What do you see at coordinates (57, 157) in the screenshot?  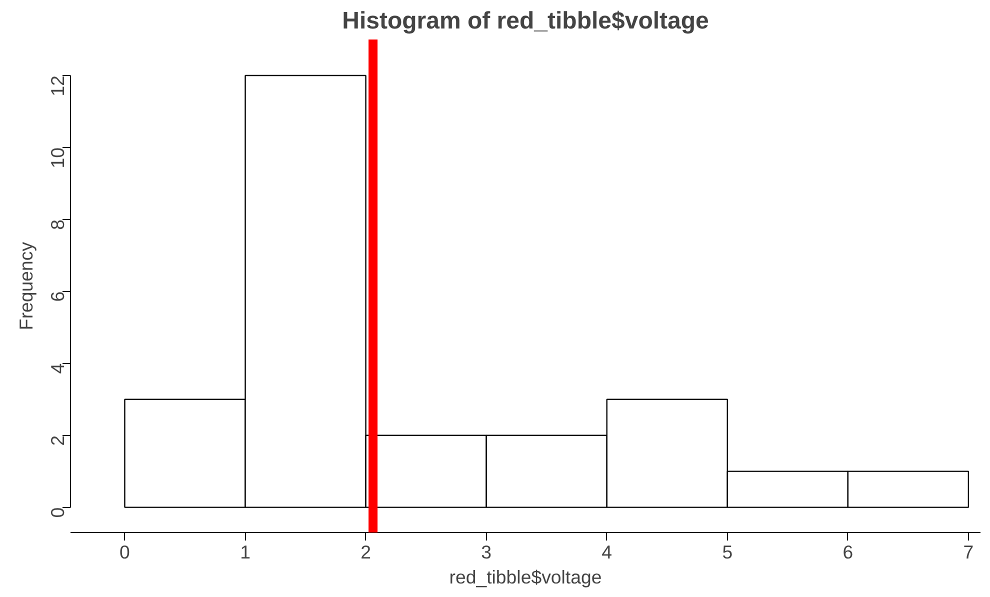 I see `y-tick-label: 10` at bounding box center [57, 157].